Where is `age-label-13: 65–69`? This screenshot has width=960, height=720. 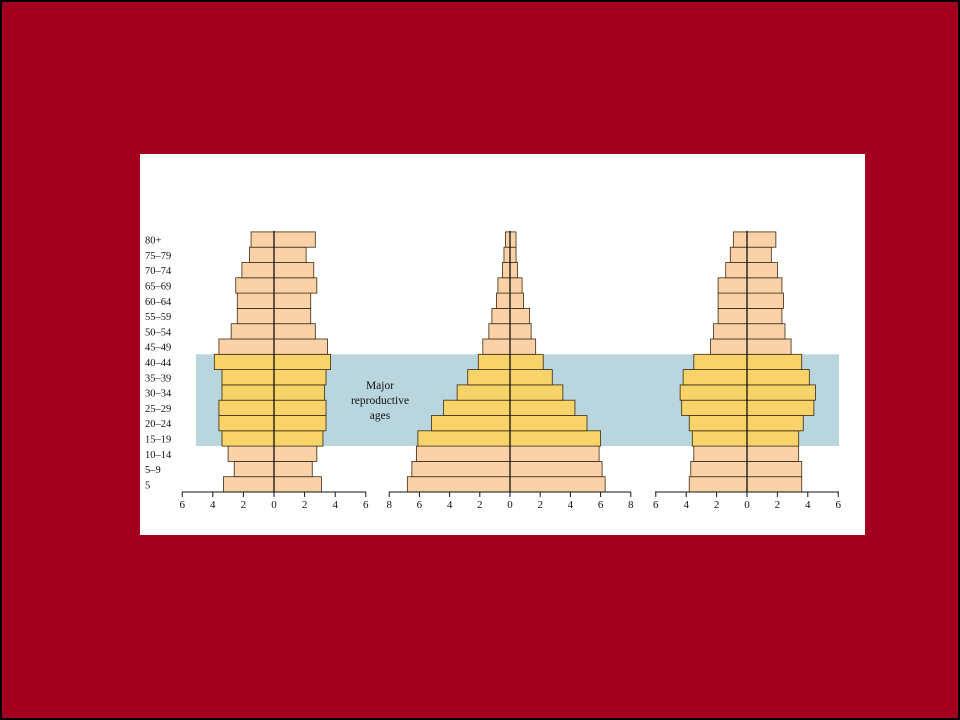
age-label-13: 65–69 is located at coordinates (158, 286).